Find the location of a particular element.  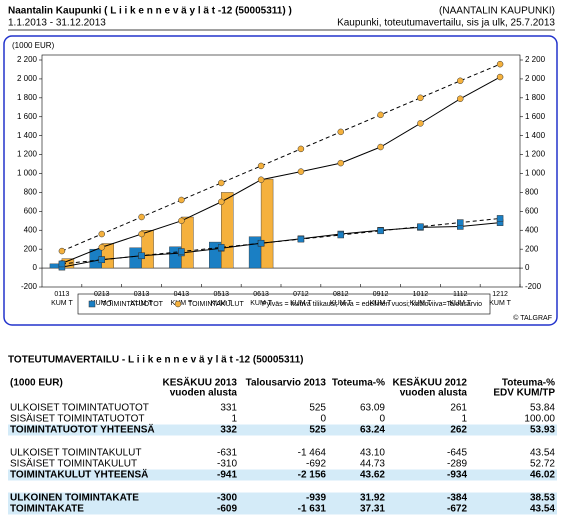

x-tick-label: 0213 is located at coordinates (102, 294).